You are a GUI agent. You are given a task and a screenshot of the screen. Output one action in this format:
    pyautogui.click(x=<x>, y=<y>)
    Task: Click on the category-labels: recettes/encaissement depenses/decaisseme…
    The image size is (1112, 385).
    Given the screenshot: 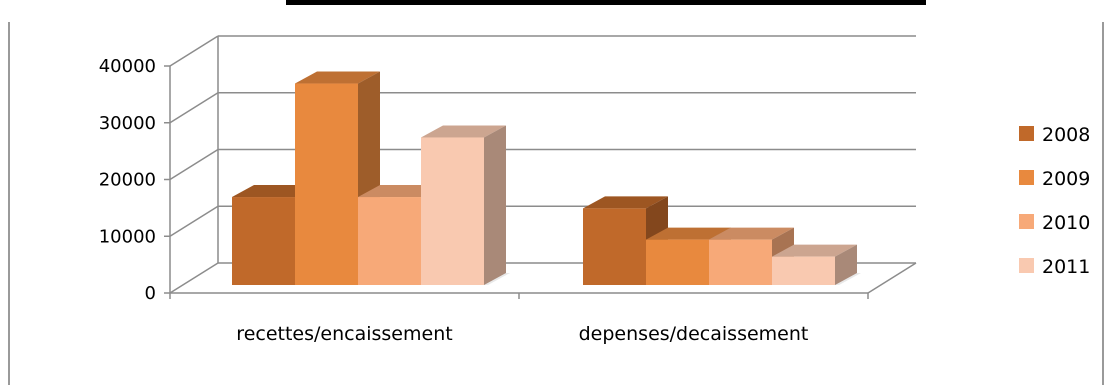 What is the action you would take?
    pyautogui.click(x=522, y=334)
    